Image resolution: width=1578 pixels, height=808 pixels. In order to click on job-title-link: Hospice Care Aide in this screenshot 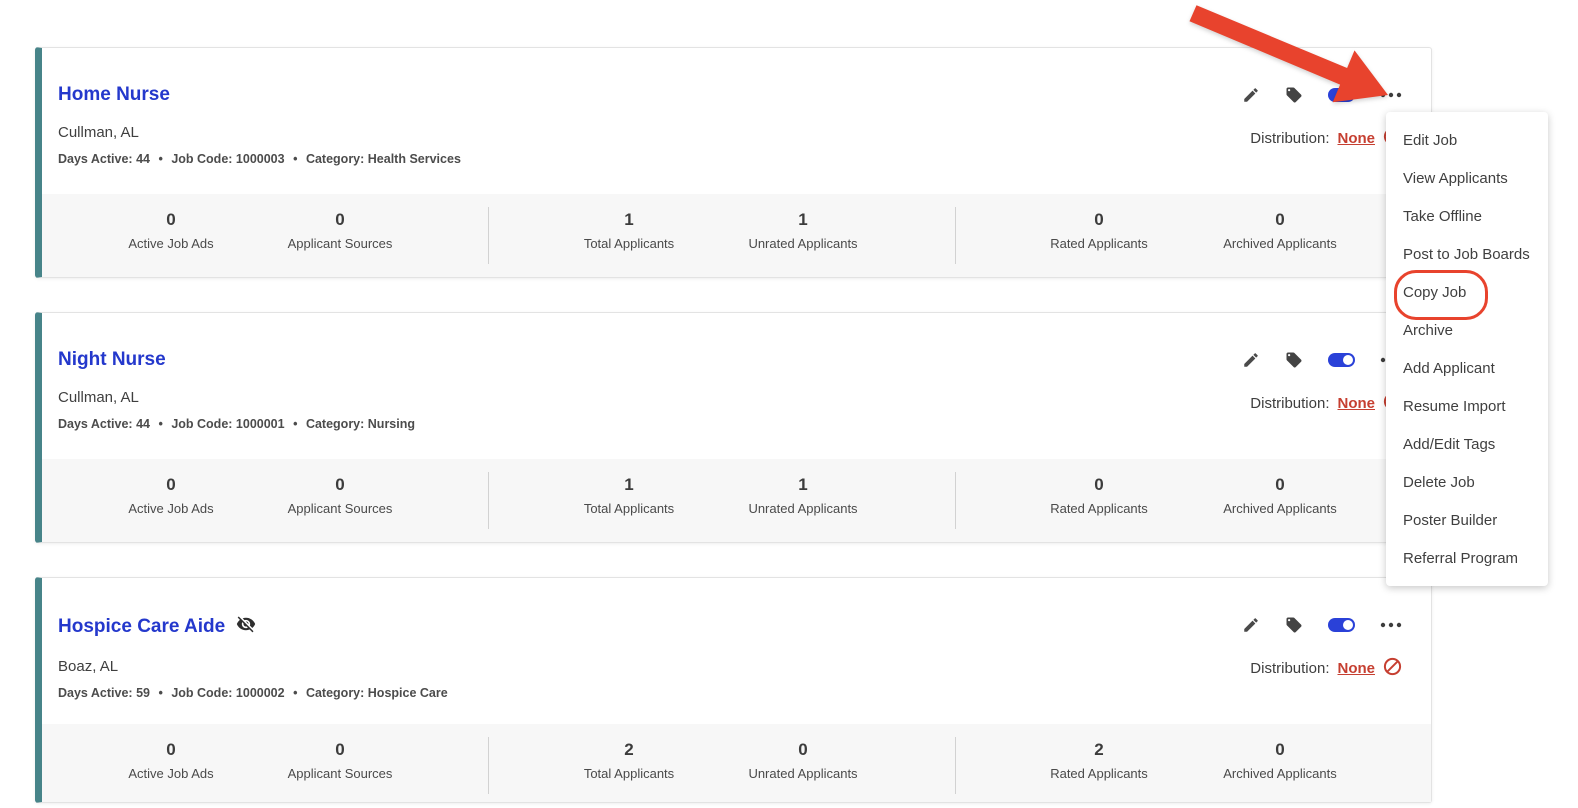, I will do `click(253, 627)`.